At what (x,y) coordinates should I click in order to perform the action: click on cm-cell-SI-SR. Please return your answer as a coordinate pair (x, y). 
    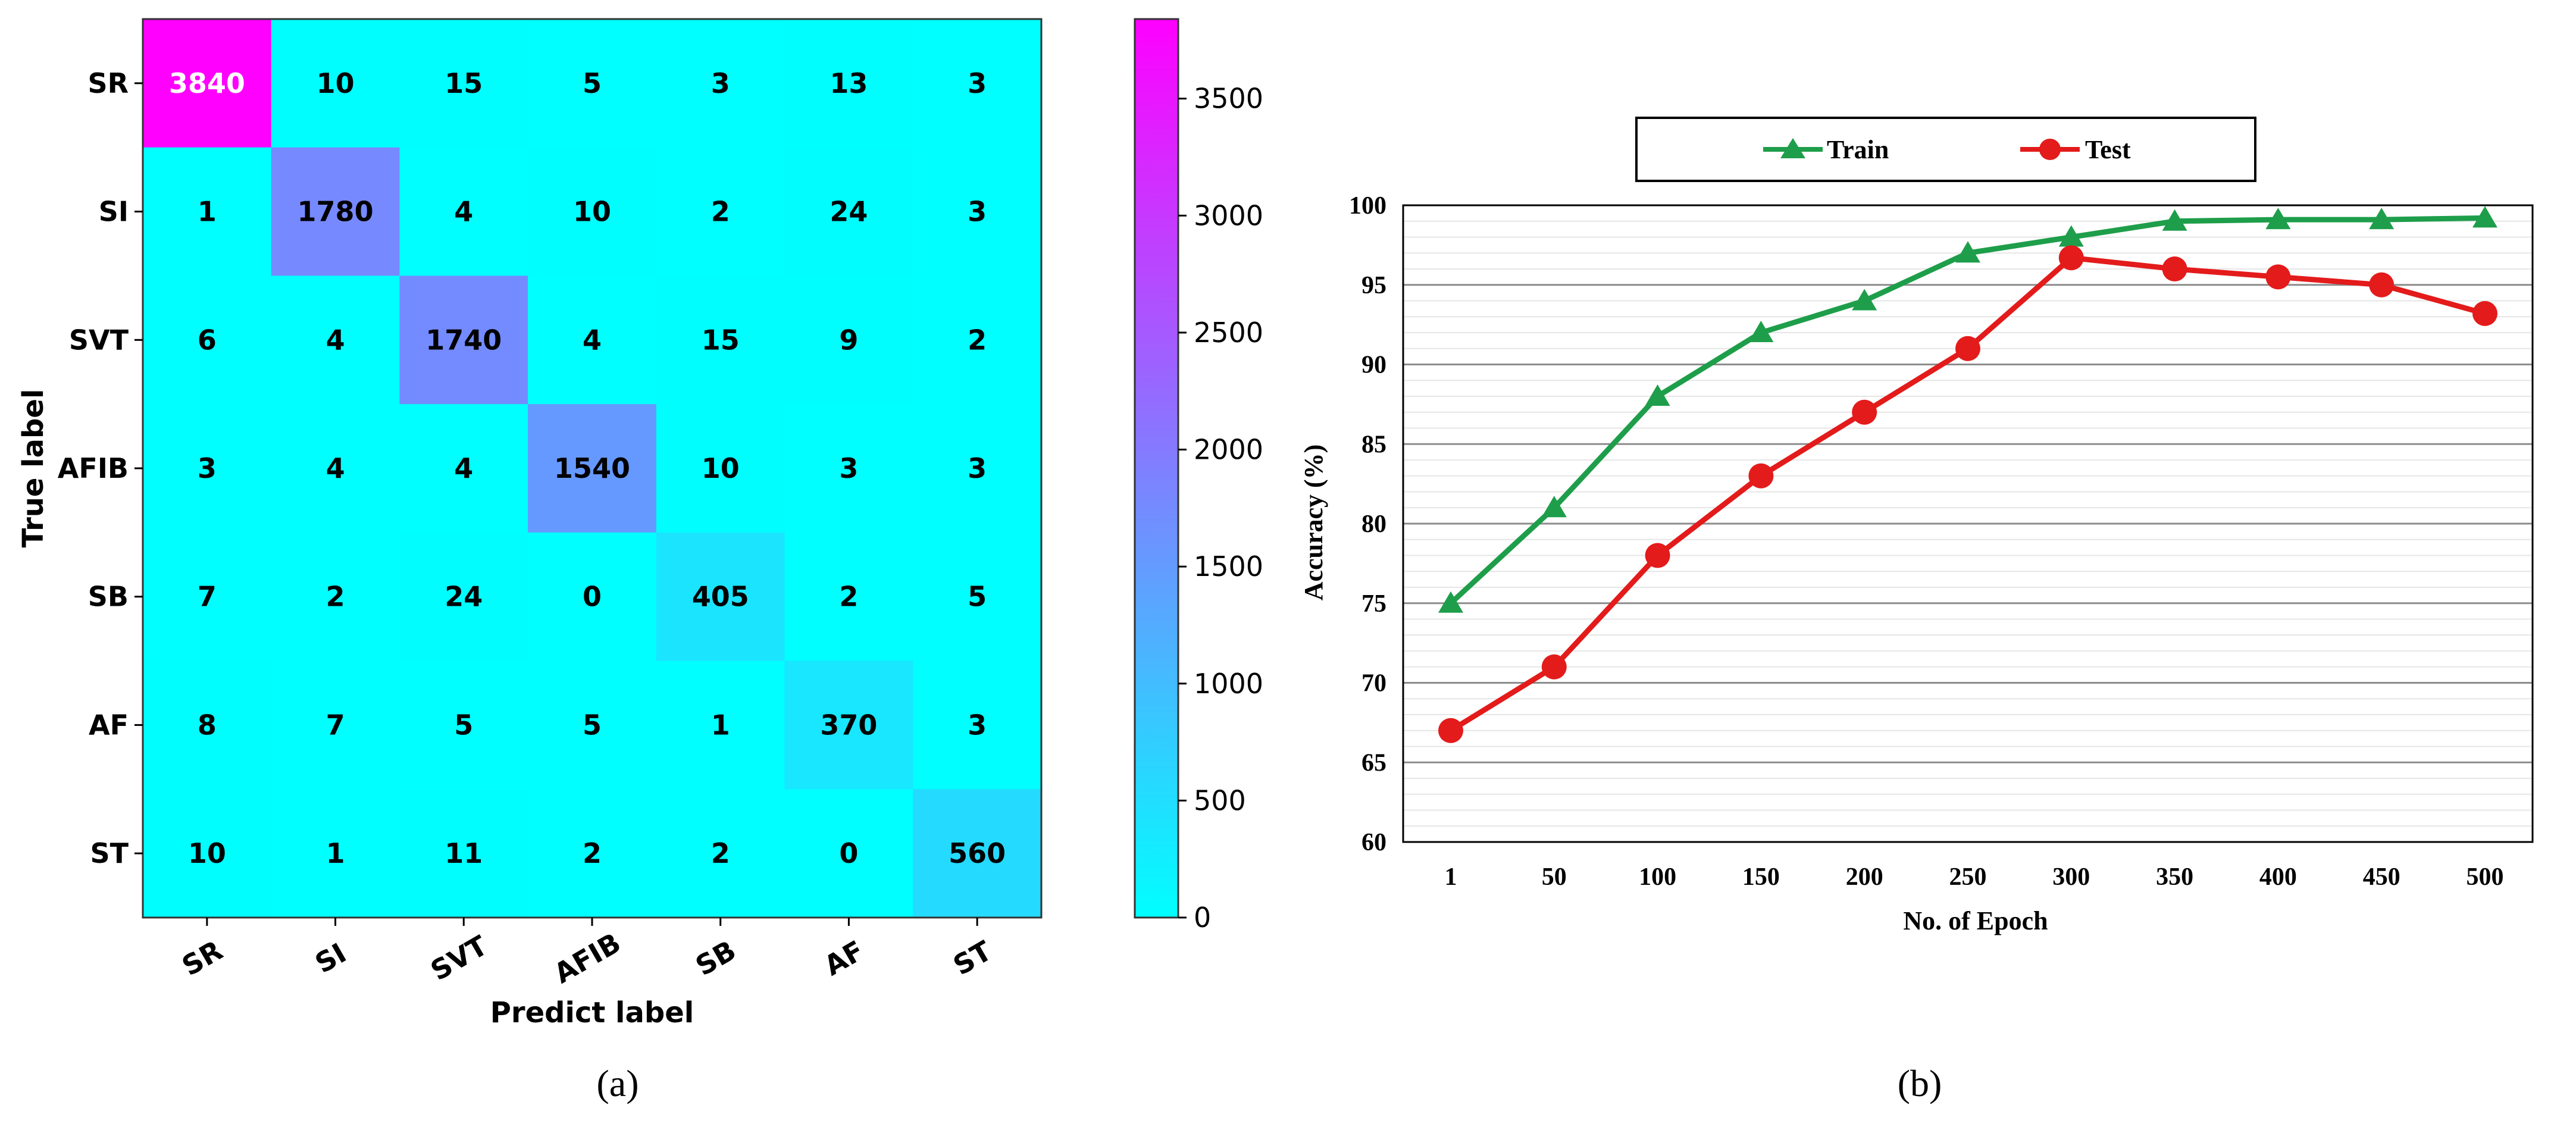
    Looking at the image, I should click on (207, 211).